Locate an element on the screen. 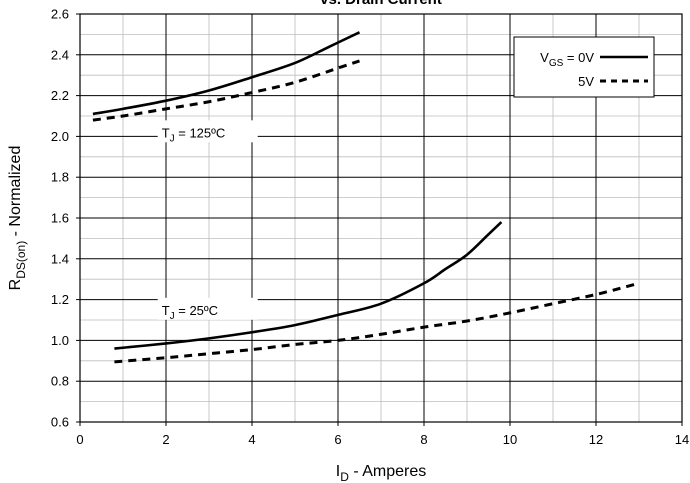 Image resolution: width=690 pixels, height=483 pixels. x-axis-label-main: I is located at coordinates (338, 471).